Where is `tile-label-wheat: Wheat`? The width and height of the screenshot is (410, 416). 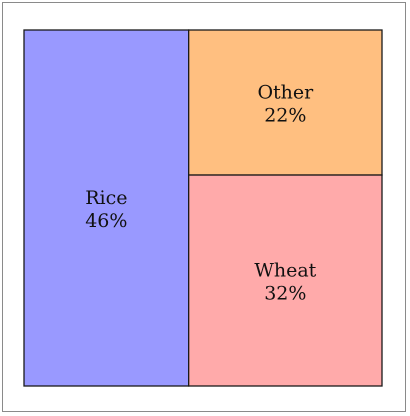
tile-label-wheat: Wheat is located at coordinates (285, 271).